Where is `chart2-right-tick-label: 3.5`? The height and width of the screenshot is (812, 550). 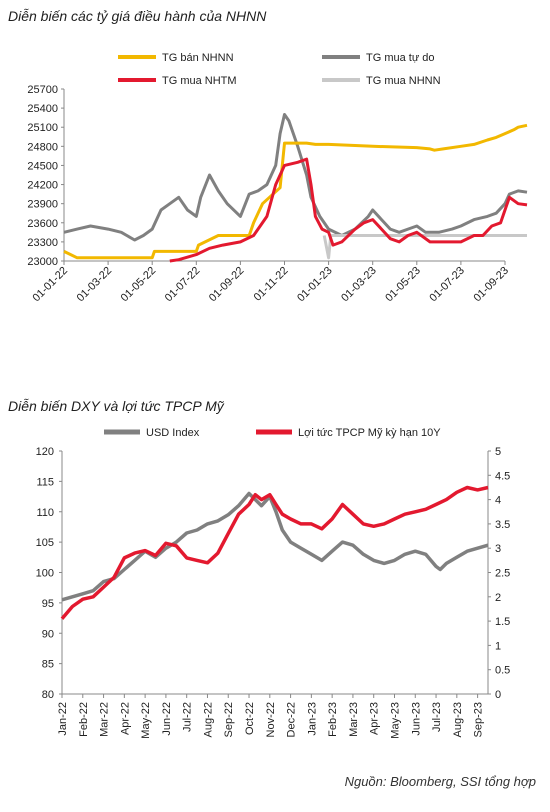 chart2-right-tick-label: 3.5 is located at coordinates (502, 525).